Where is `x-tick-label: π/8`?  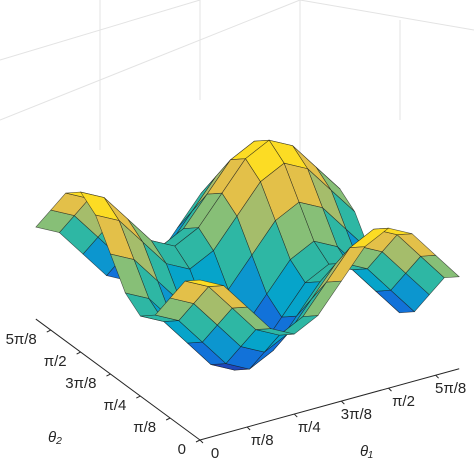
x-tick-label: π/8 is located at coordinates (262, 440).